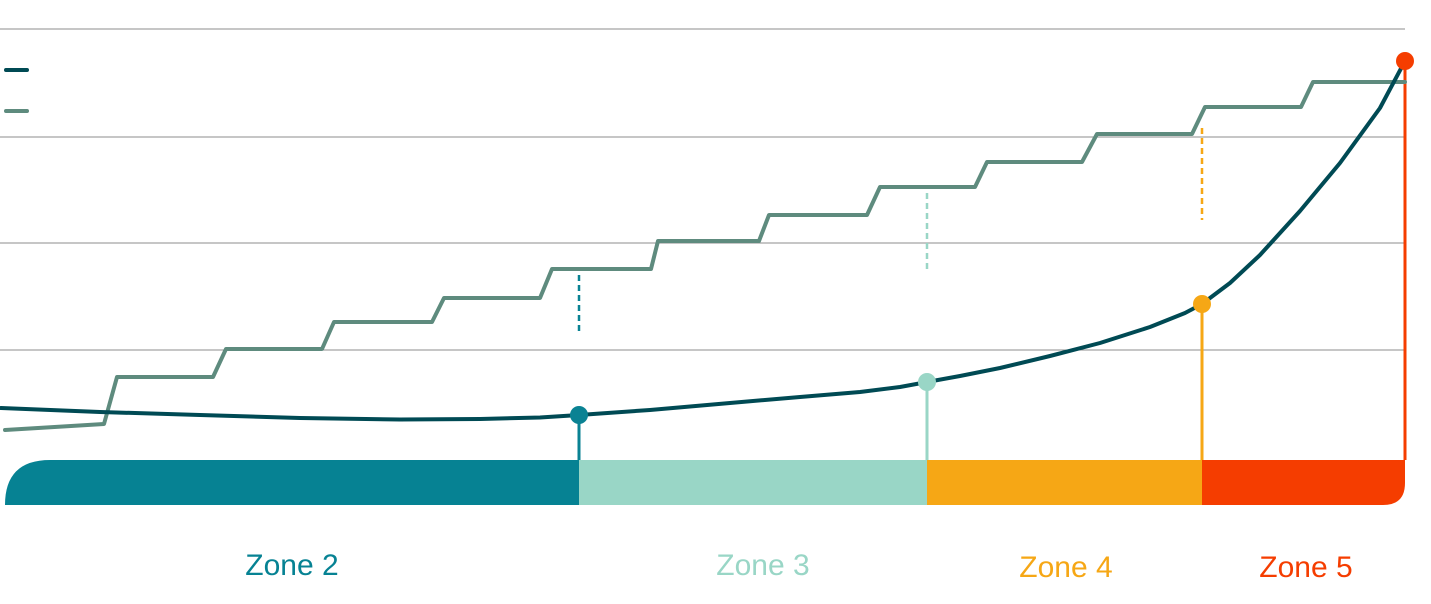 Image resolution: width=1431 pixels, height=604 pixels. What do you see at coordinates (753, 482) in the screenshot?
I see `zone-bar-zone3` at bounding box center [753, 482].